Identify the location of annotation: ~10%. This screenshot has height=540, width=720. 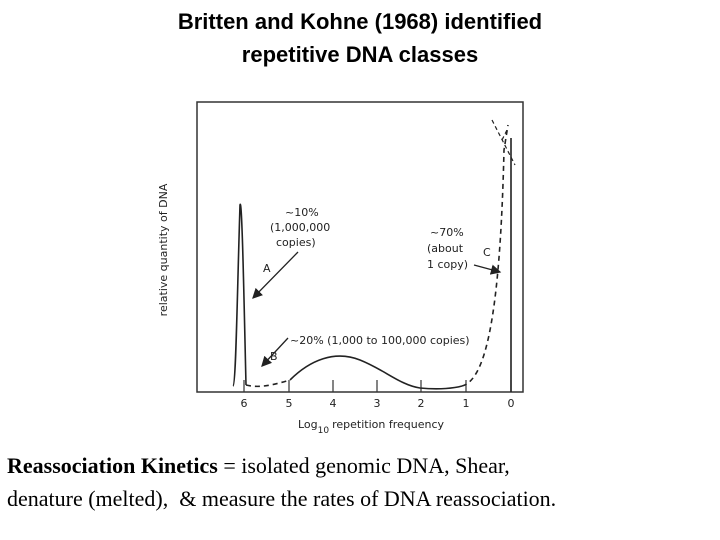
(302, 212).